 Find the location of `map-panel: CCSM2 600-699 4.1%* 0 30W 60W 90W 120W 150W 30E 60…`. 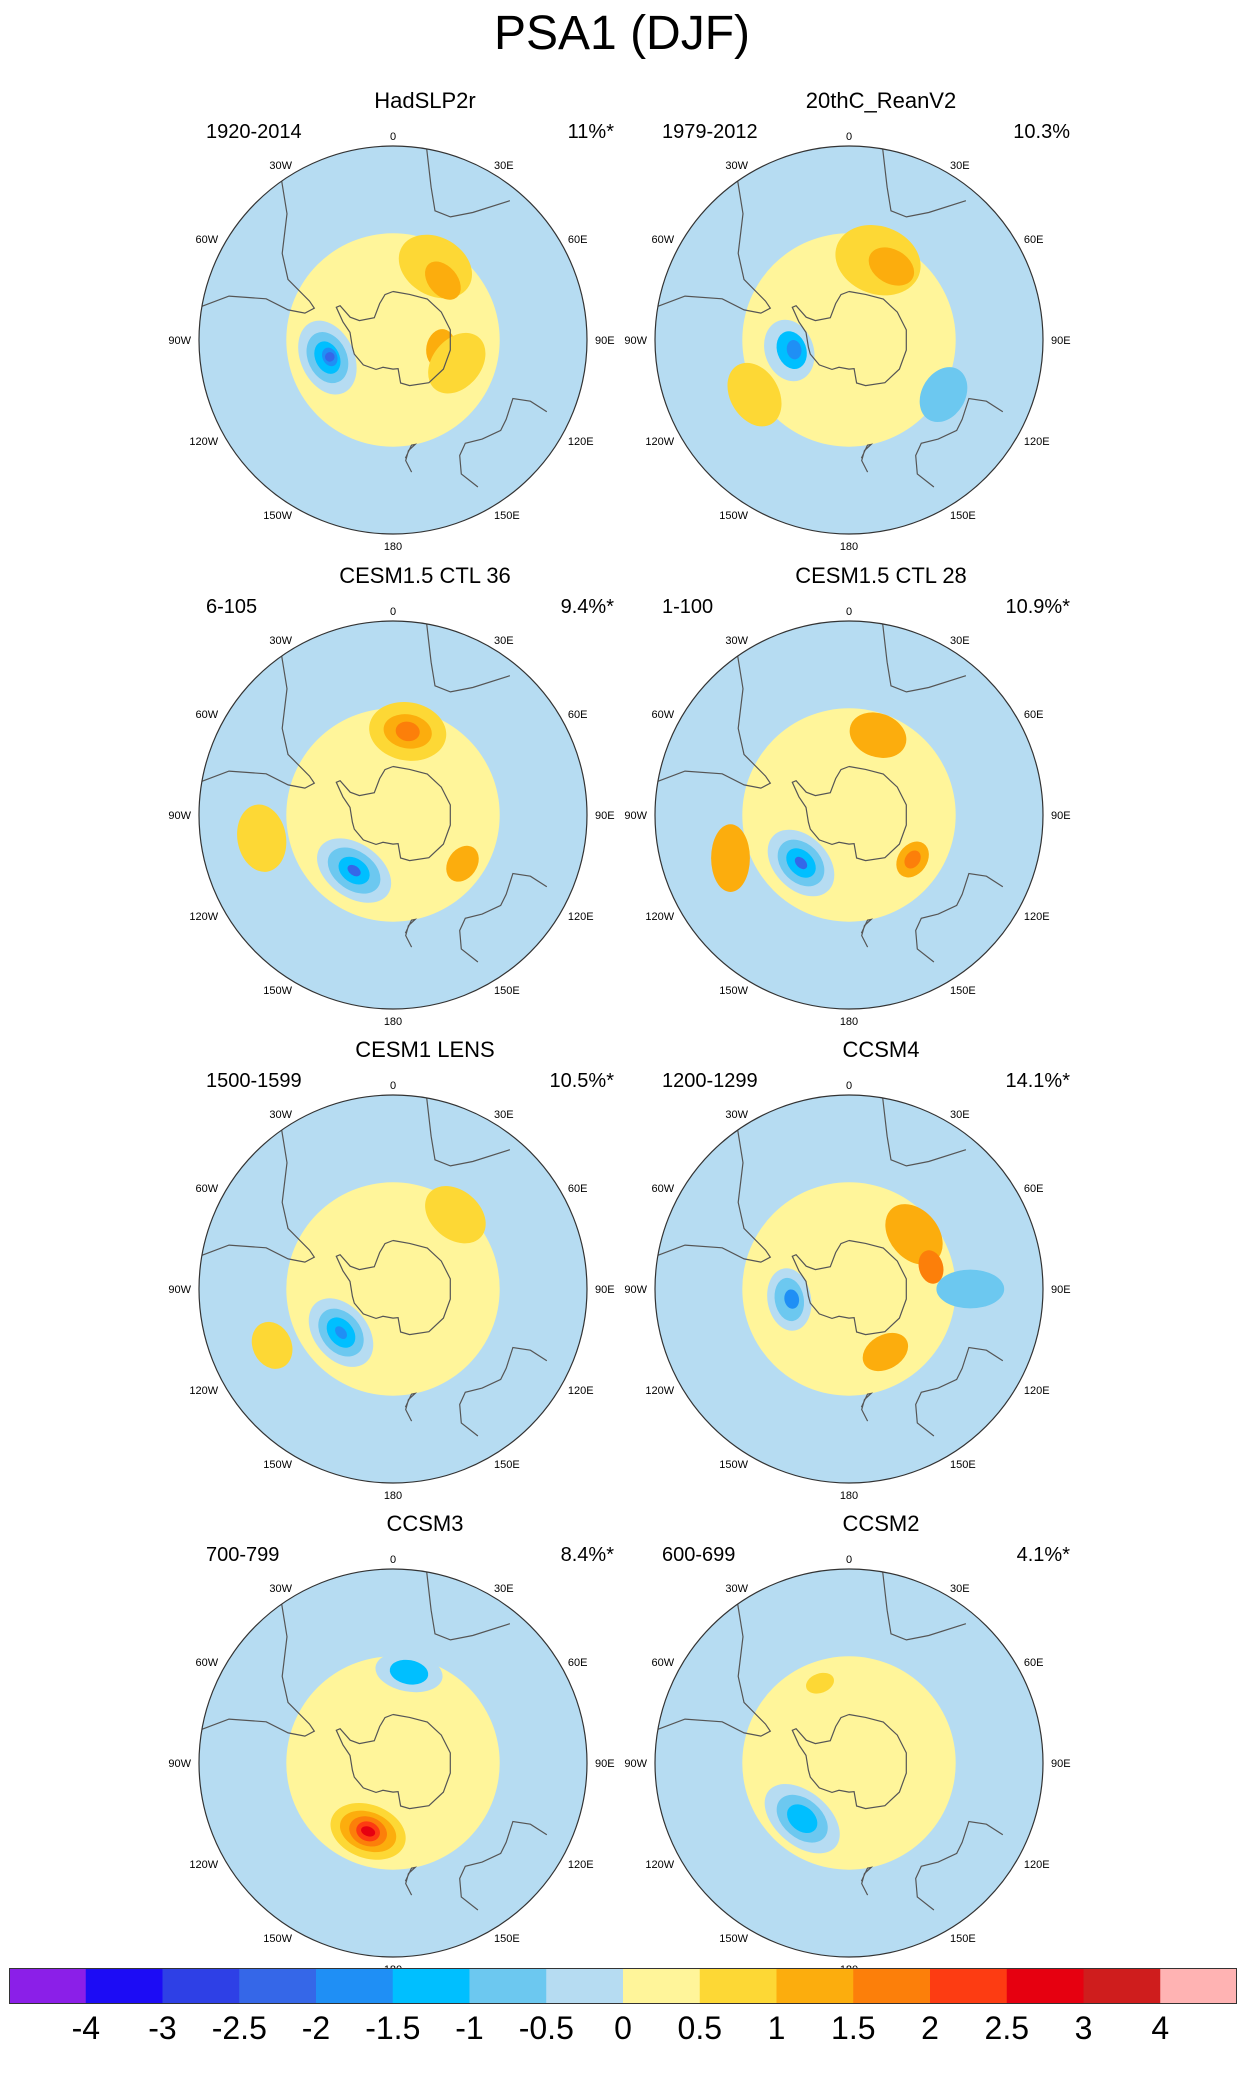

map-panel: CCSM2 600-699 4.1%* 0 30W 60W 90W 120W 150W 30E 60… is located at coordinates (870, 1746).